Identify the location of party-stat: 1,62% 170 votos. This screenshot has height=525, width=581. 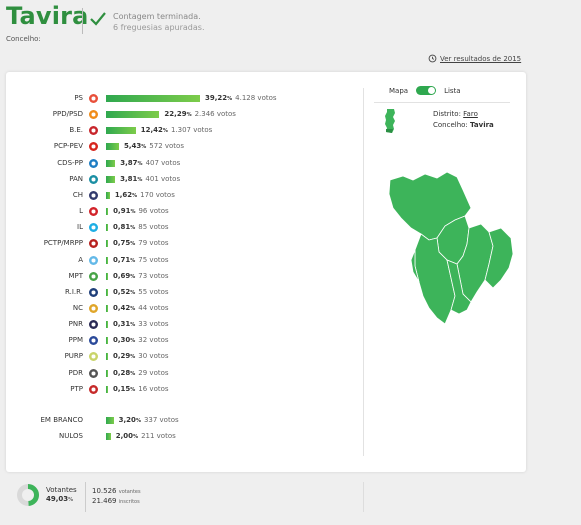
(145, 195).